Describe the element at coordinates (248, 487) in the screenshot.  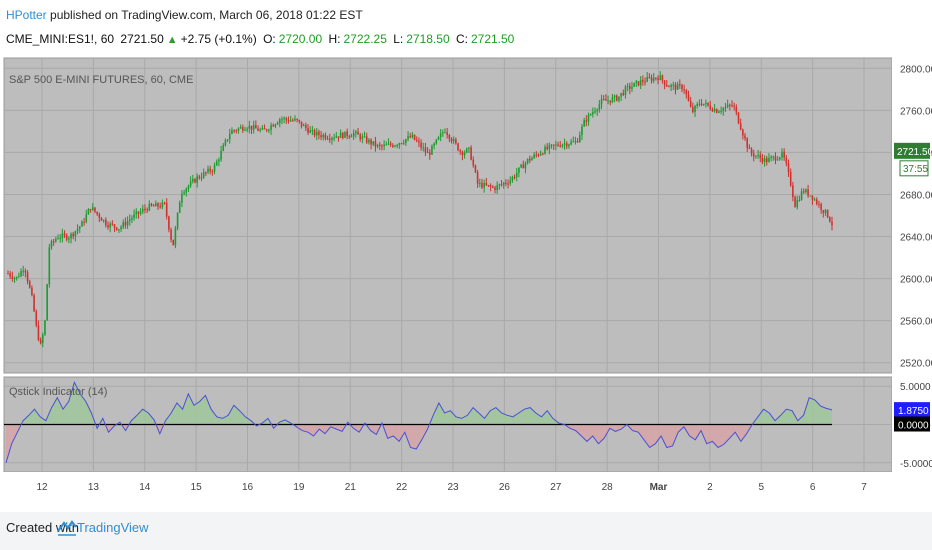
I see `time-tick-label: 16` at that location.